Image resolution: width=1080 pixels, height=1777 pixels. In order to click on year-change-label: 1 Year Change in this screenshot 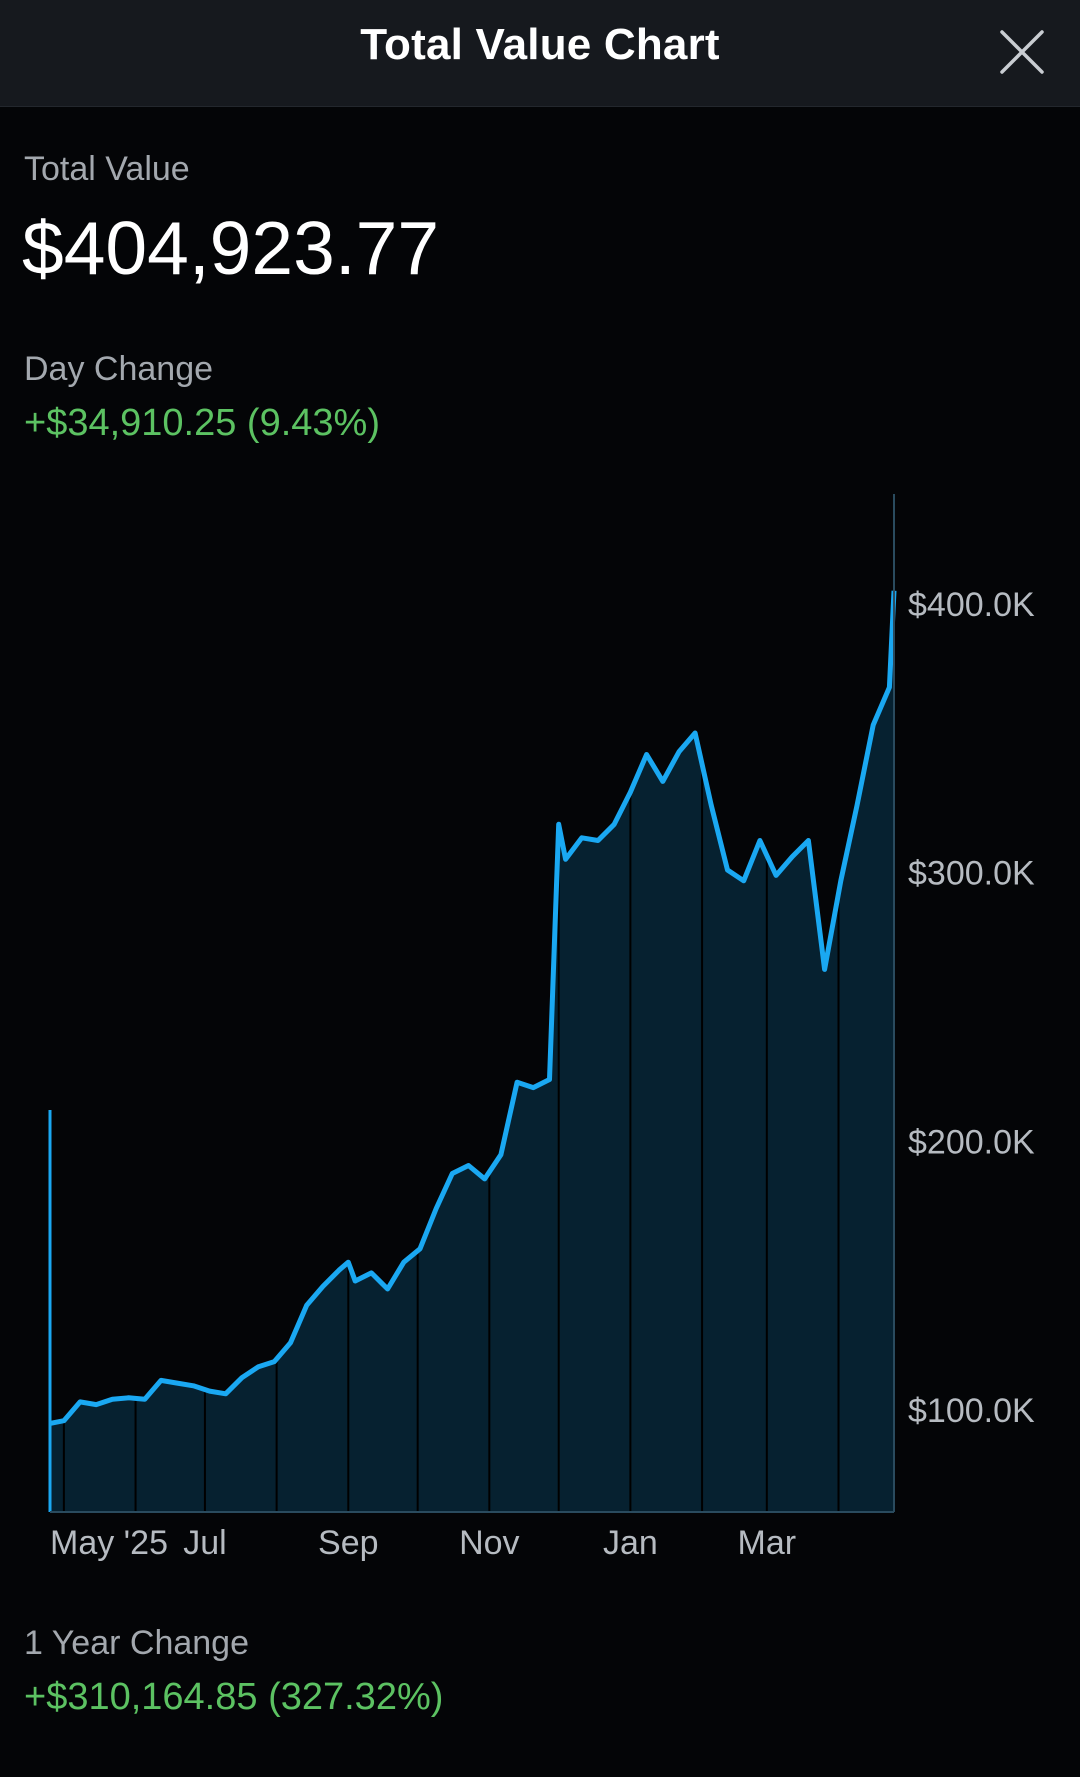, I will do `click(136, 1643)`.